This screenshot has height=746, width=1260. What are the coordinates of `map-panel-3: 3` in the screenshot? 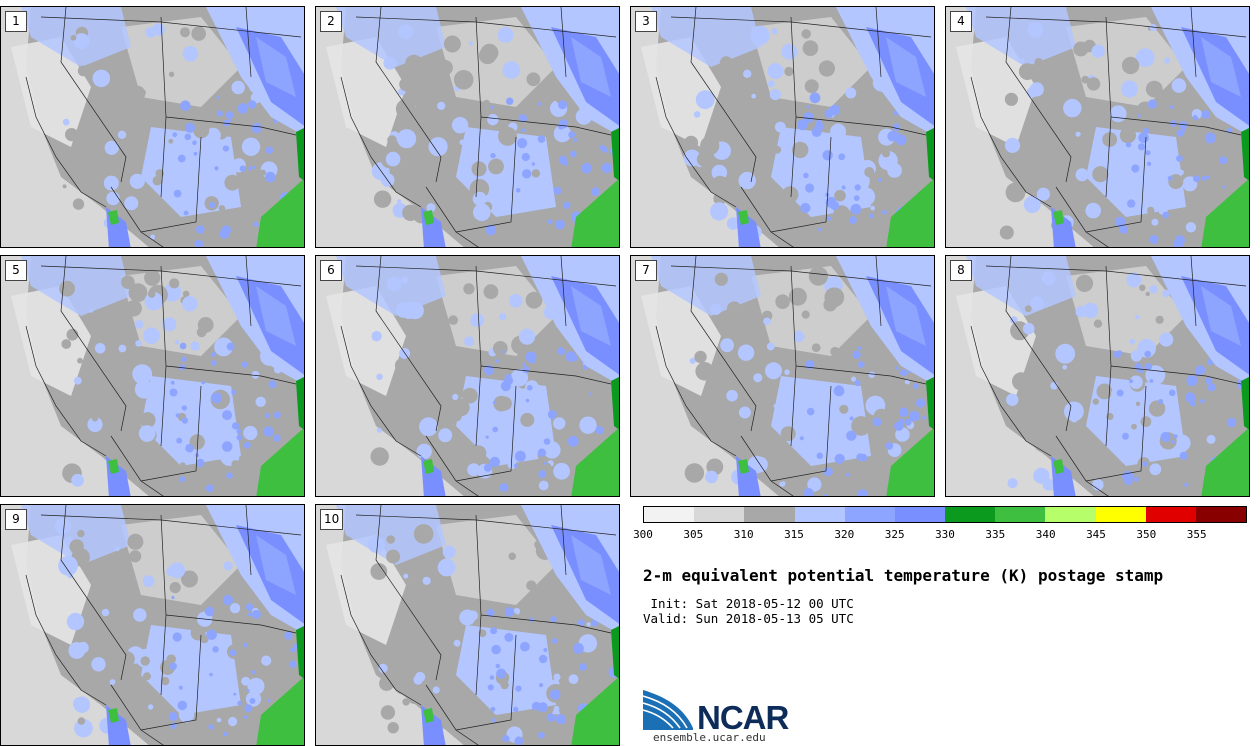 It's located at (782, 127).